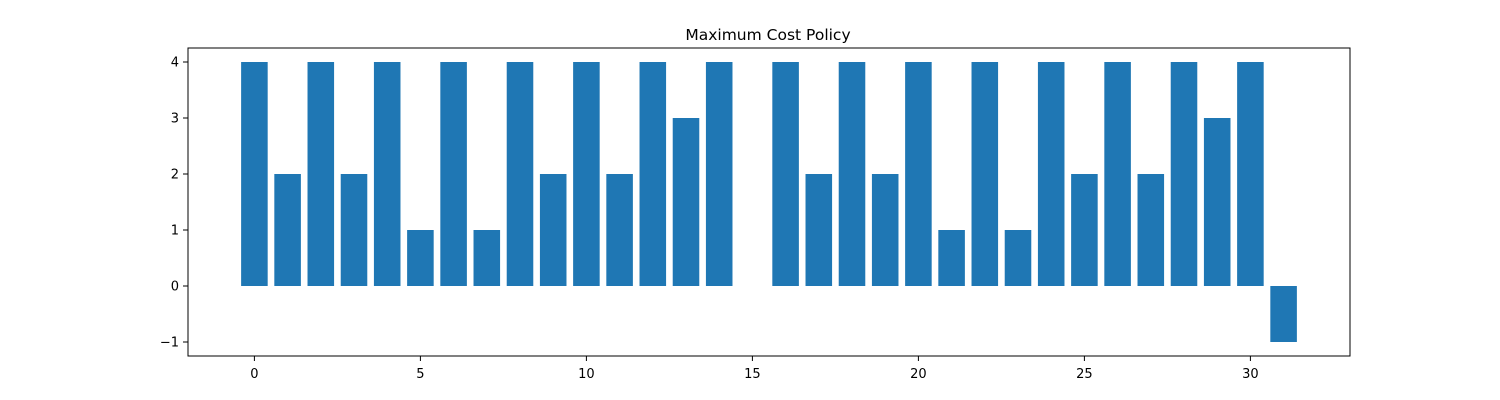  I want to click on y-tick-label: 4, so click(175, 63).